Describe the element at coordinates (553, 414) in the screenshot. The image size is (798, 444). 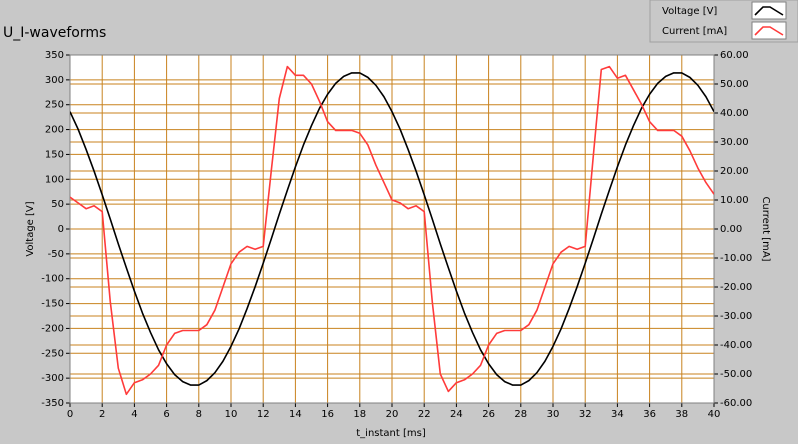
I see `x-tick-label: 30` at that location.